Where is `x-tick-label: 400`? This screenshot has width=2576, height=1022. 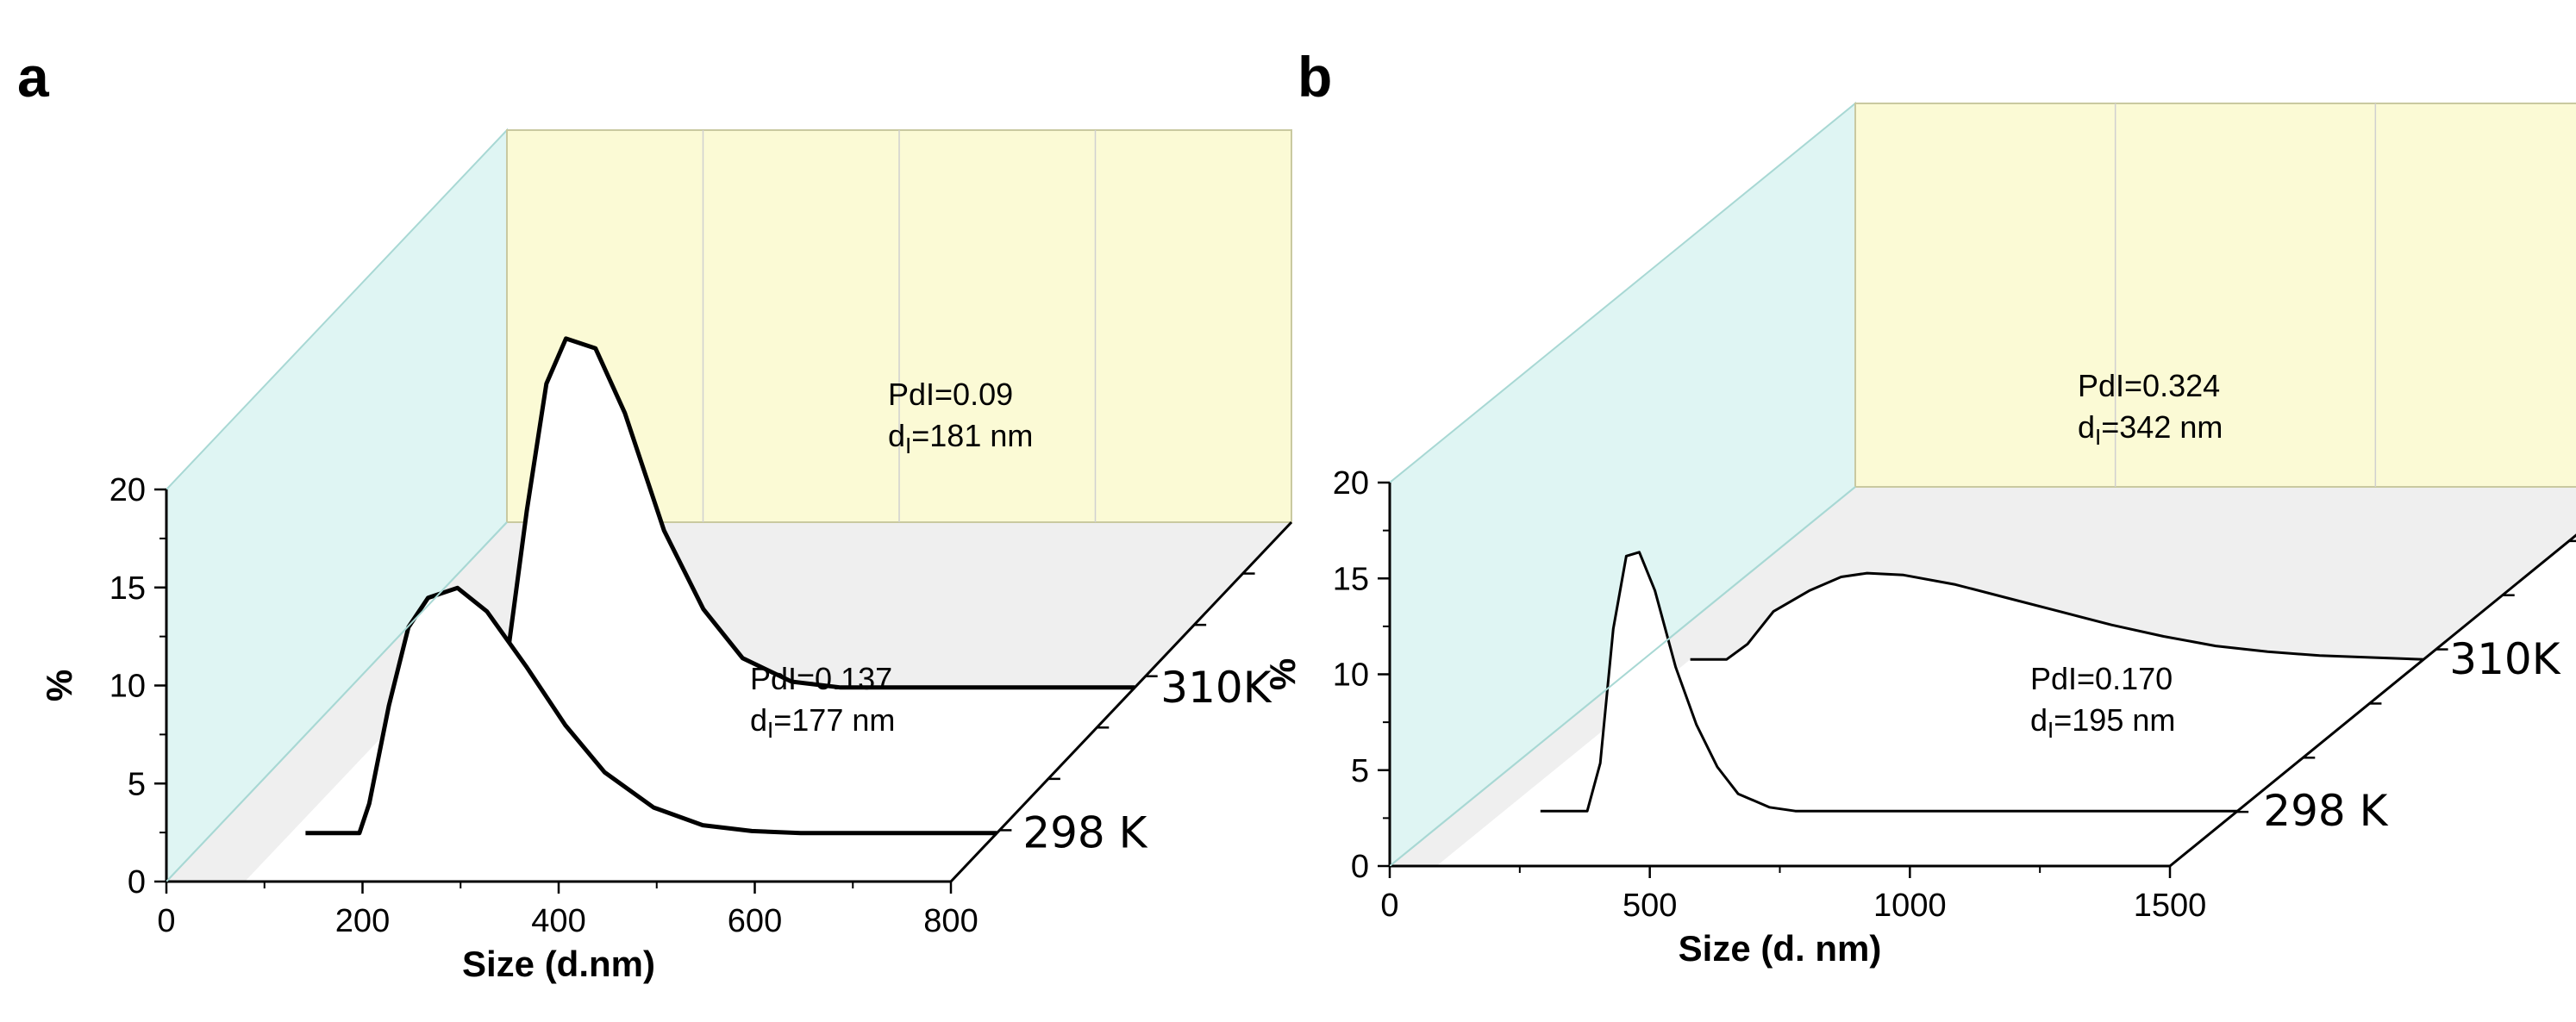
x-tick-label: 400 is located at coordinates (558, 921).